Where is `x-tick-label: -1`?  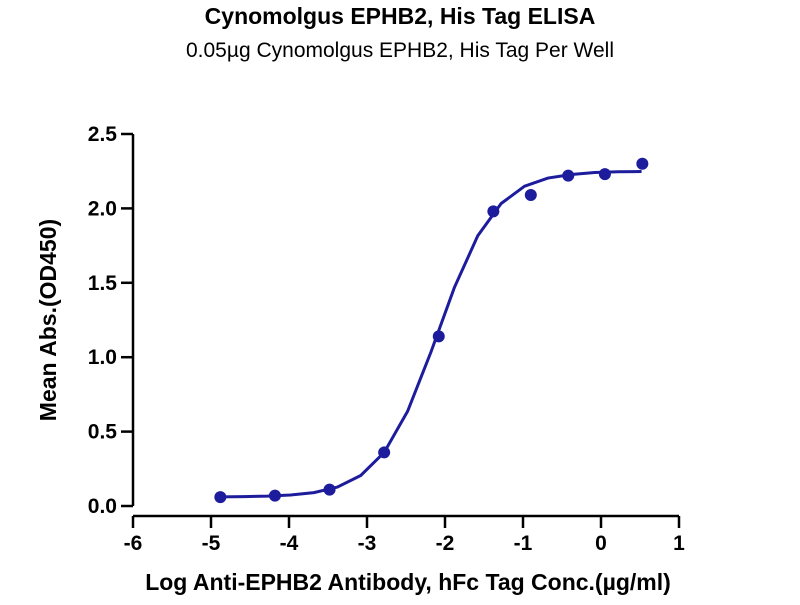
x-tick-label: -1 is located at coordinates (523, 543).